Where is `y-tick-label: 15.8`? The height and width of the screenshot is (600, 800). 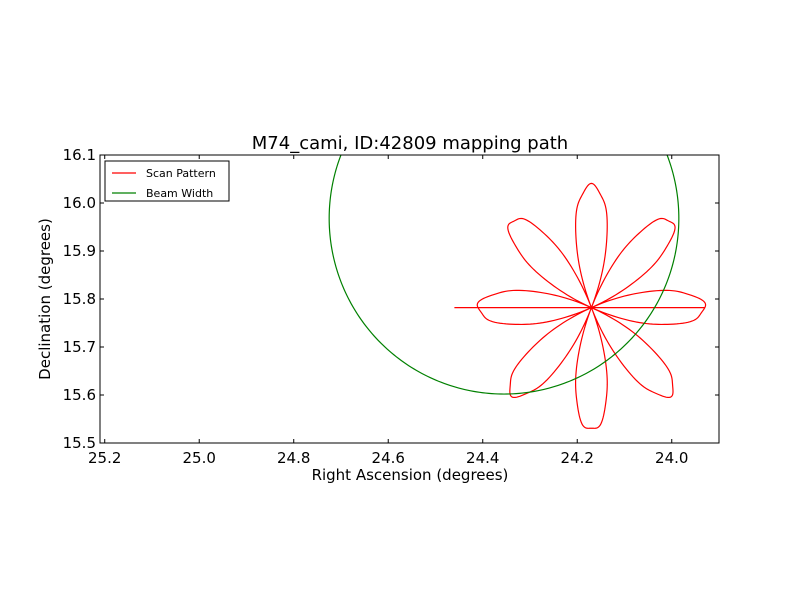 y-tick-label: 15.8 is located at coordinates (79, 299).